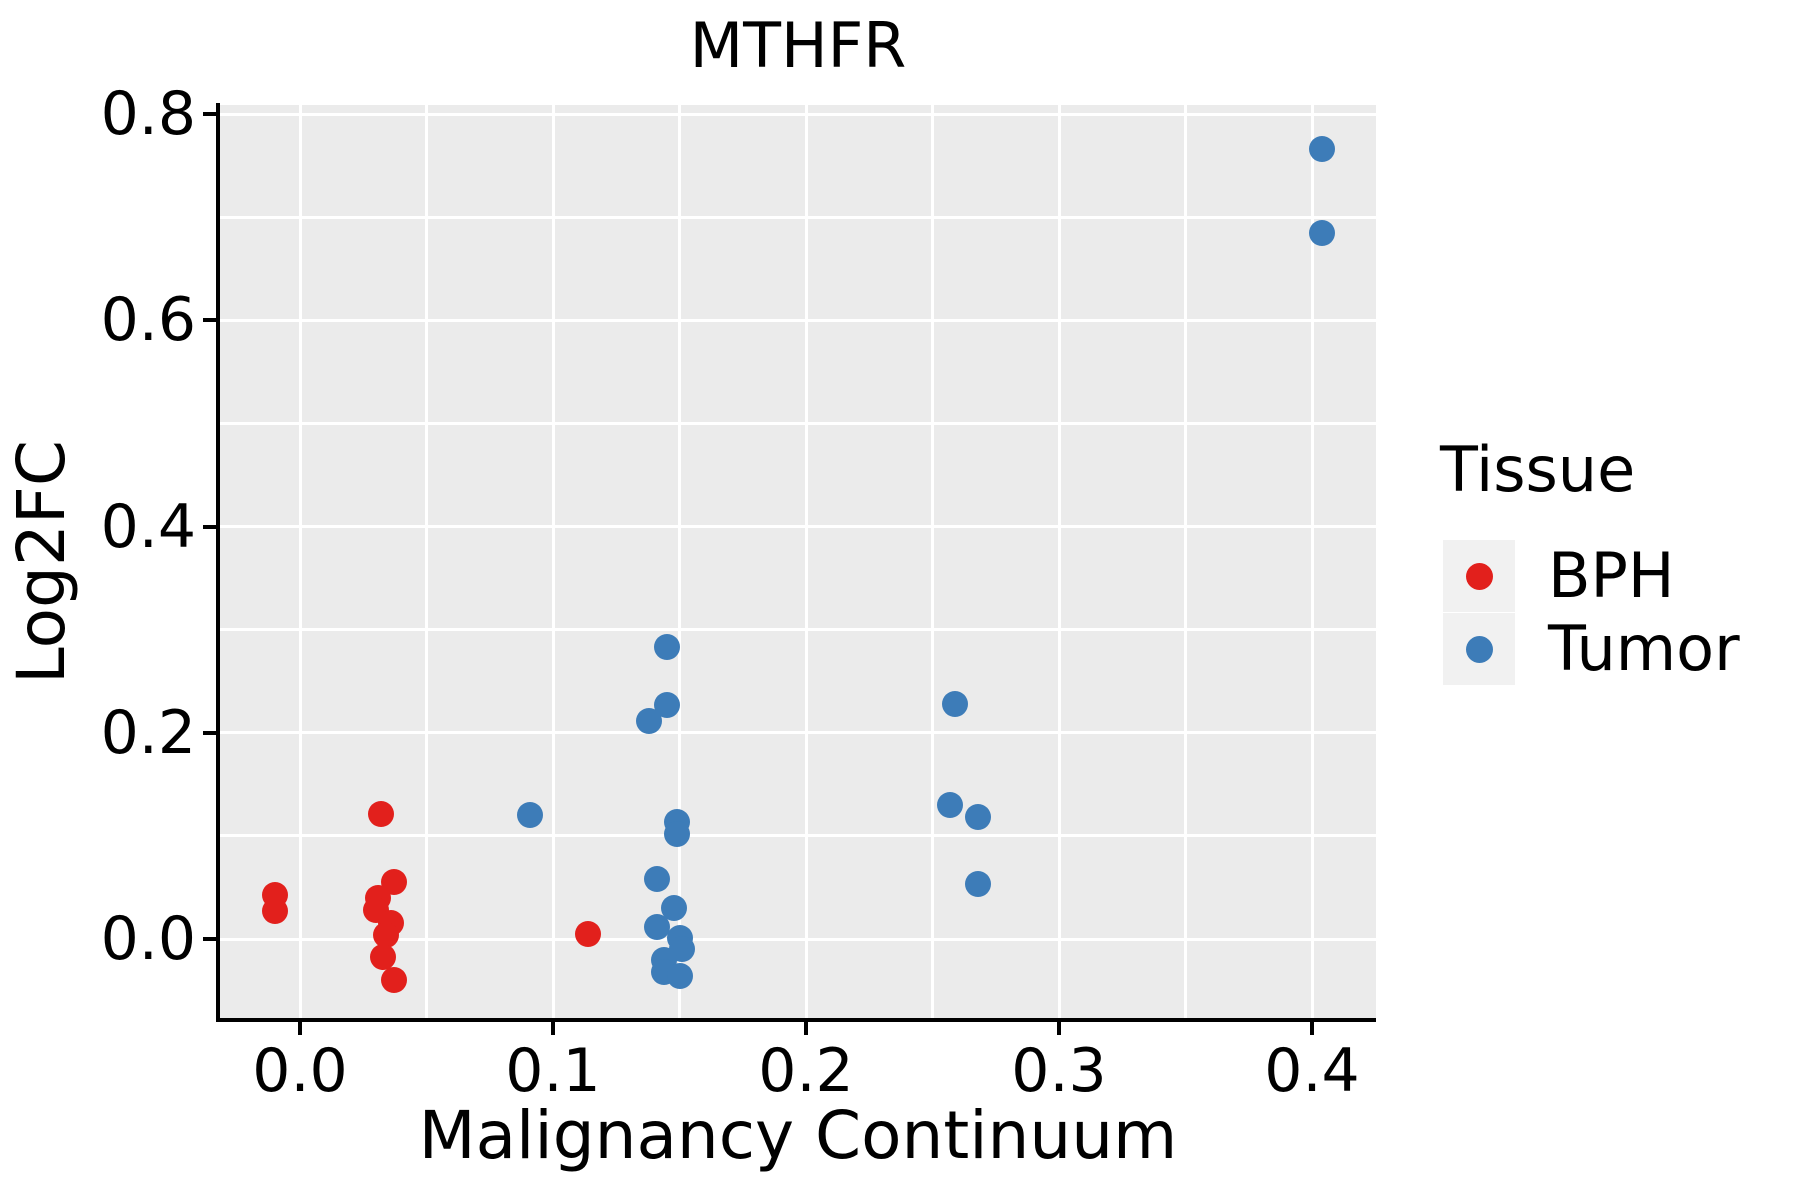  I want to click on tumor-marker-icon, so click(1479, 649).